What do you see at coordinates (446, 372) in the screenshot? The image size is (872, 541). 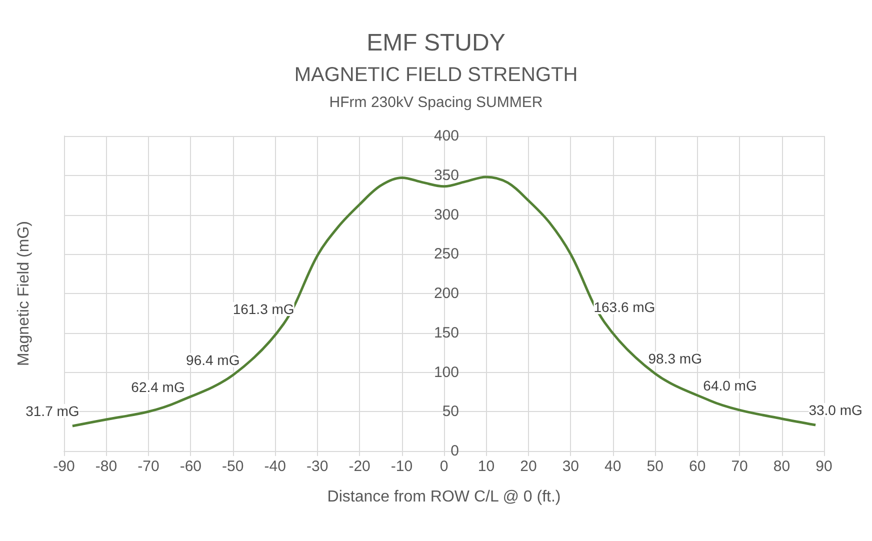 I see `y-tick-label: 100` at bounding box center [446, 372].